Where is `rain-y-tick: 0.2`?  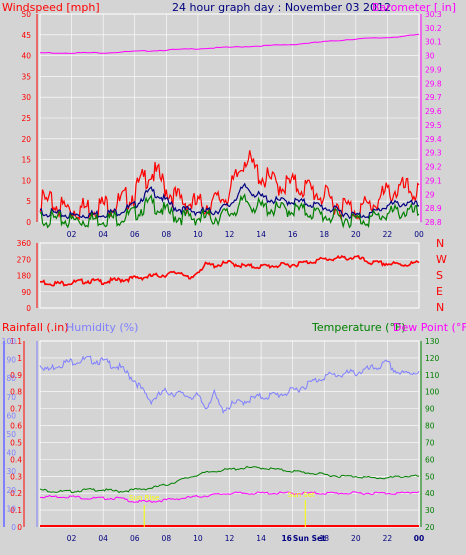 rain-y-tick: 0.2 is located at coordinates (16, 493).